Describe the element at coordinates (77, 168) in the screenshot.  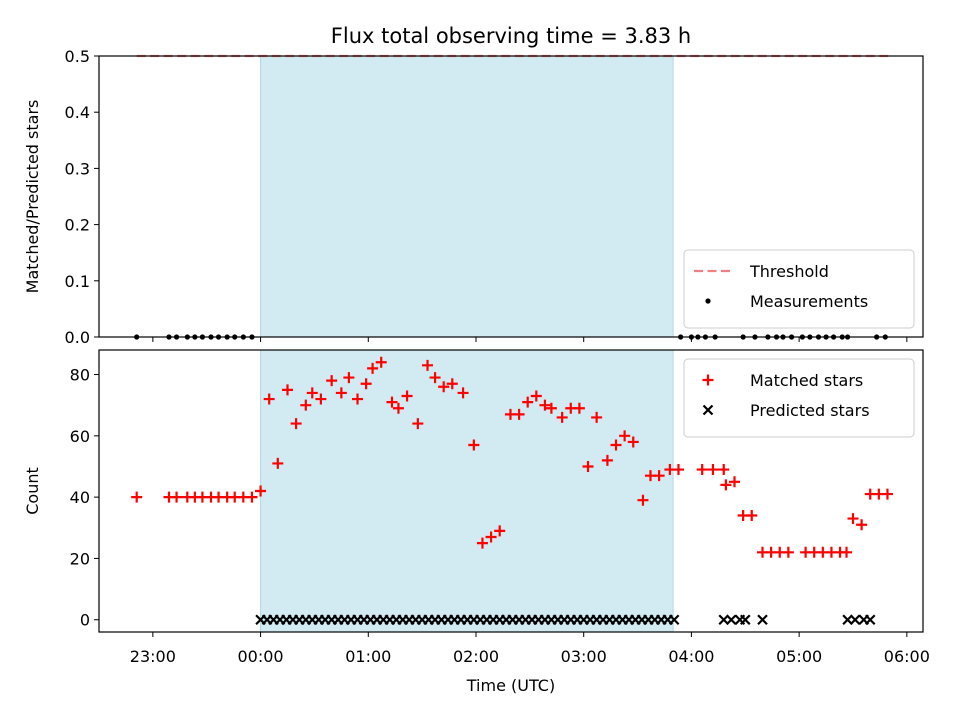
I see `y-tick-label: 0.3` at that location.